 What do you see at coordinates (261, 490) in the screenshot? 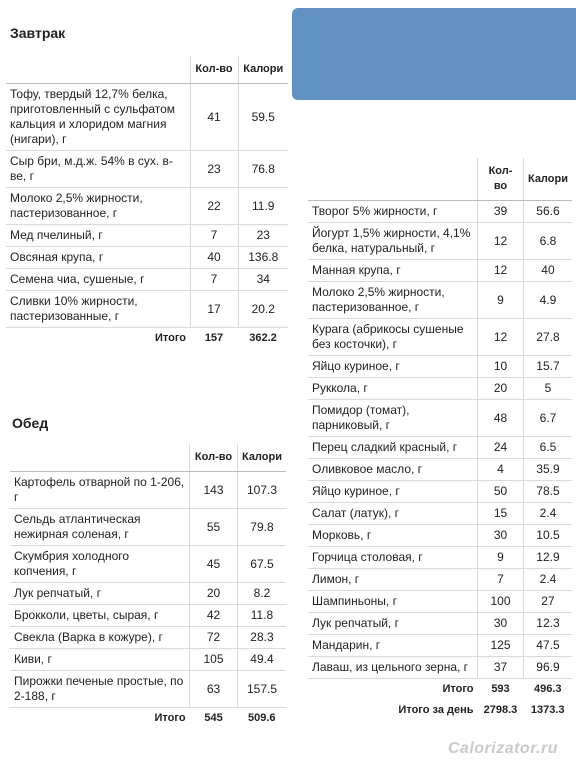
I see `food-calories: 107.3` at bounding box center [261, 490].